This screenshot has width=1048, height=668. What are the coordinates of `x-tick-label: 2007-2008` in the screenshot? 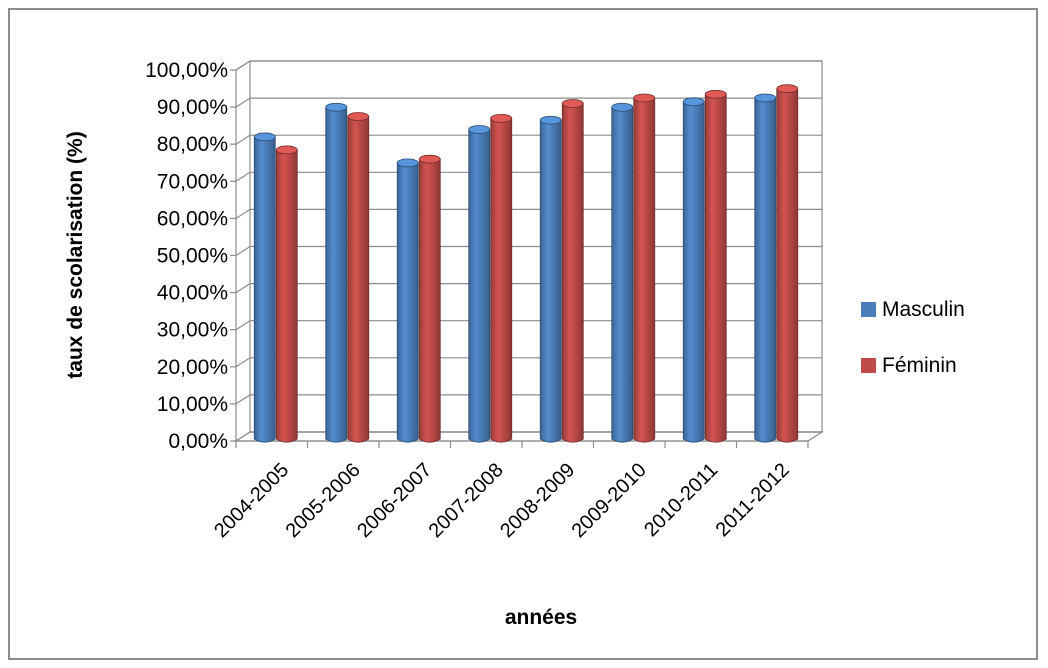 It's located at (466, 500).